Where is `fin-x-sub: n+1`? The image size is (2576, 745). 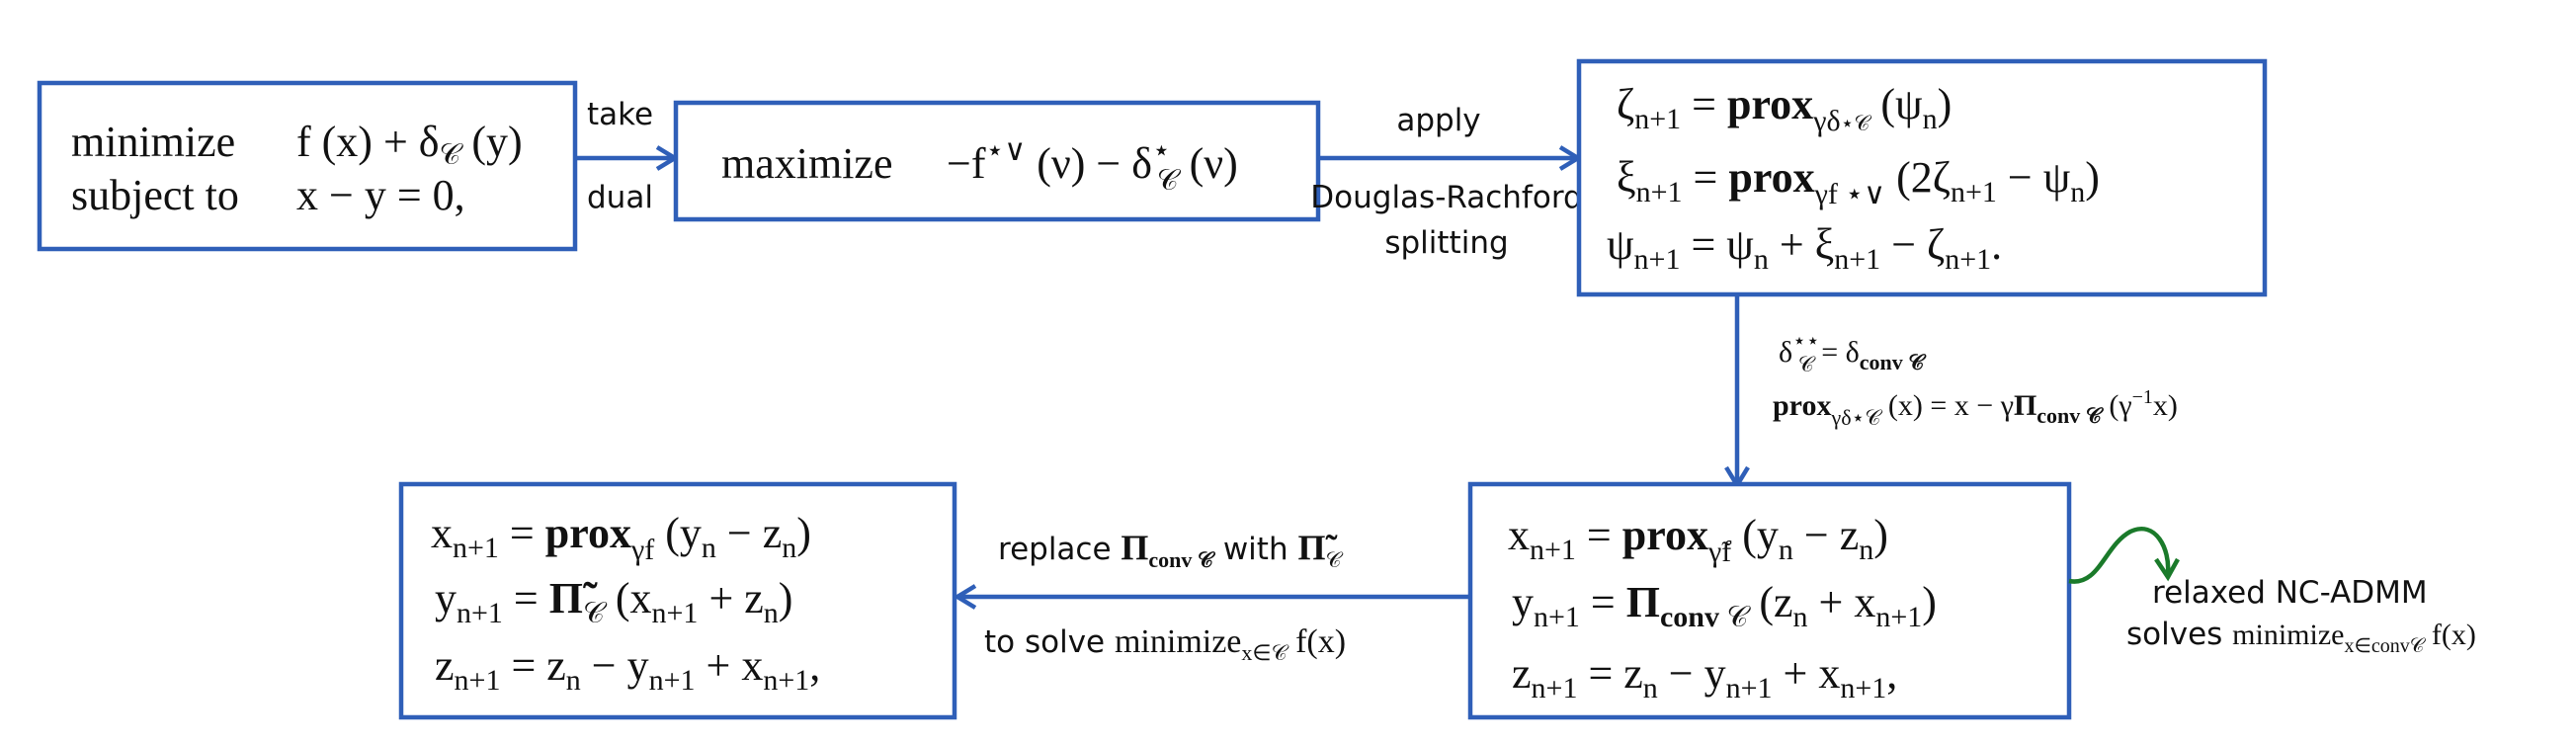 fin-x-sub: n+1 is located at coordinates (476, 548).